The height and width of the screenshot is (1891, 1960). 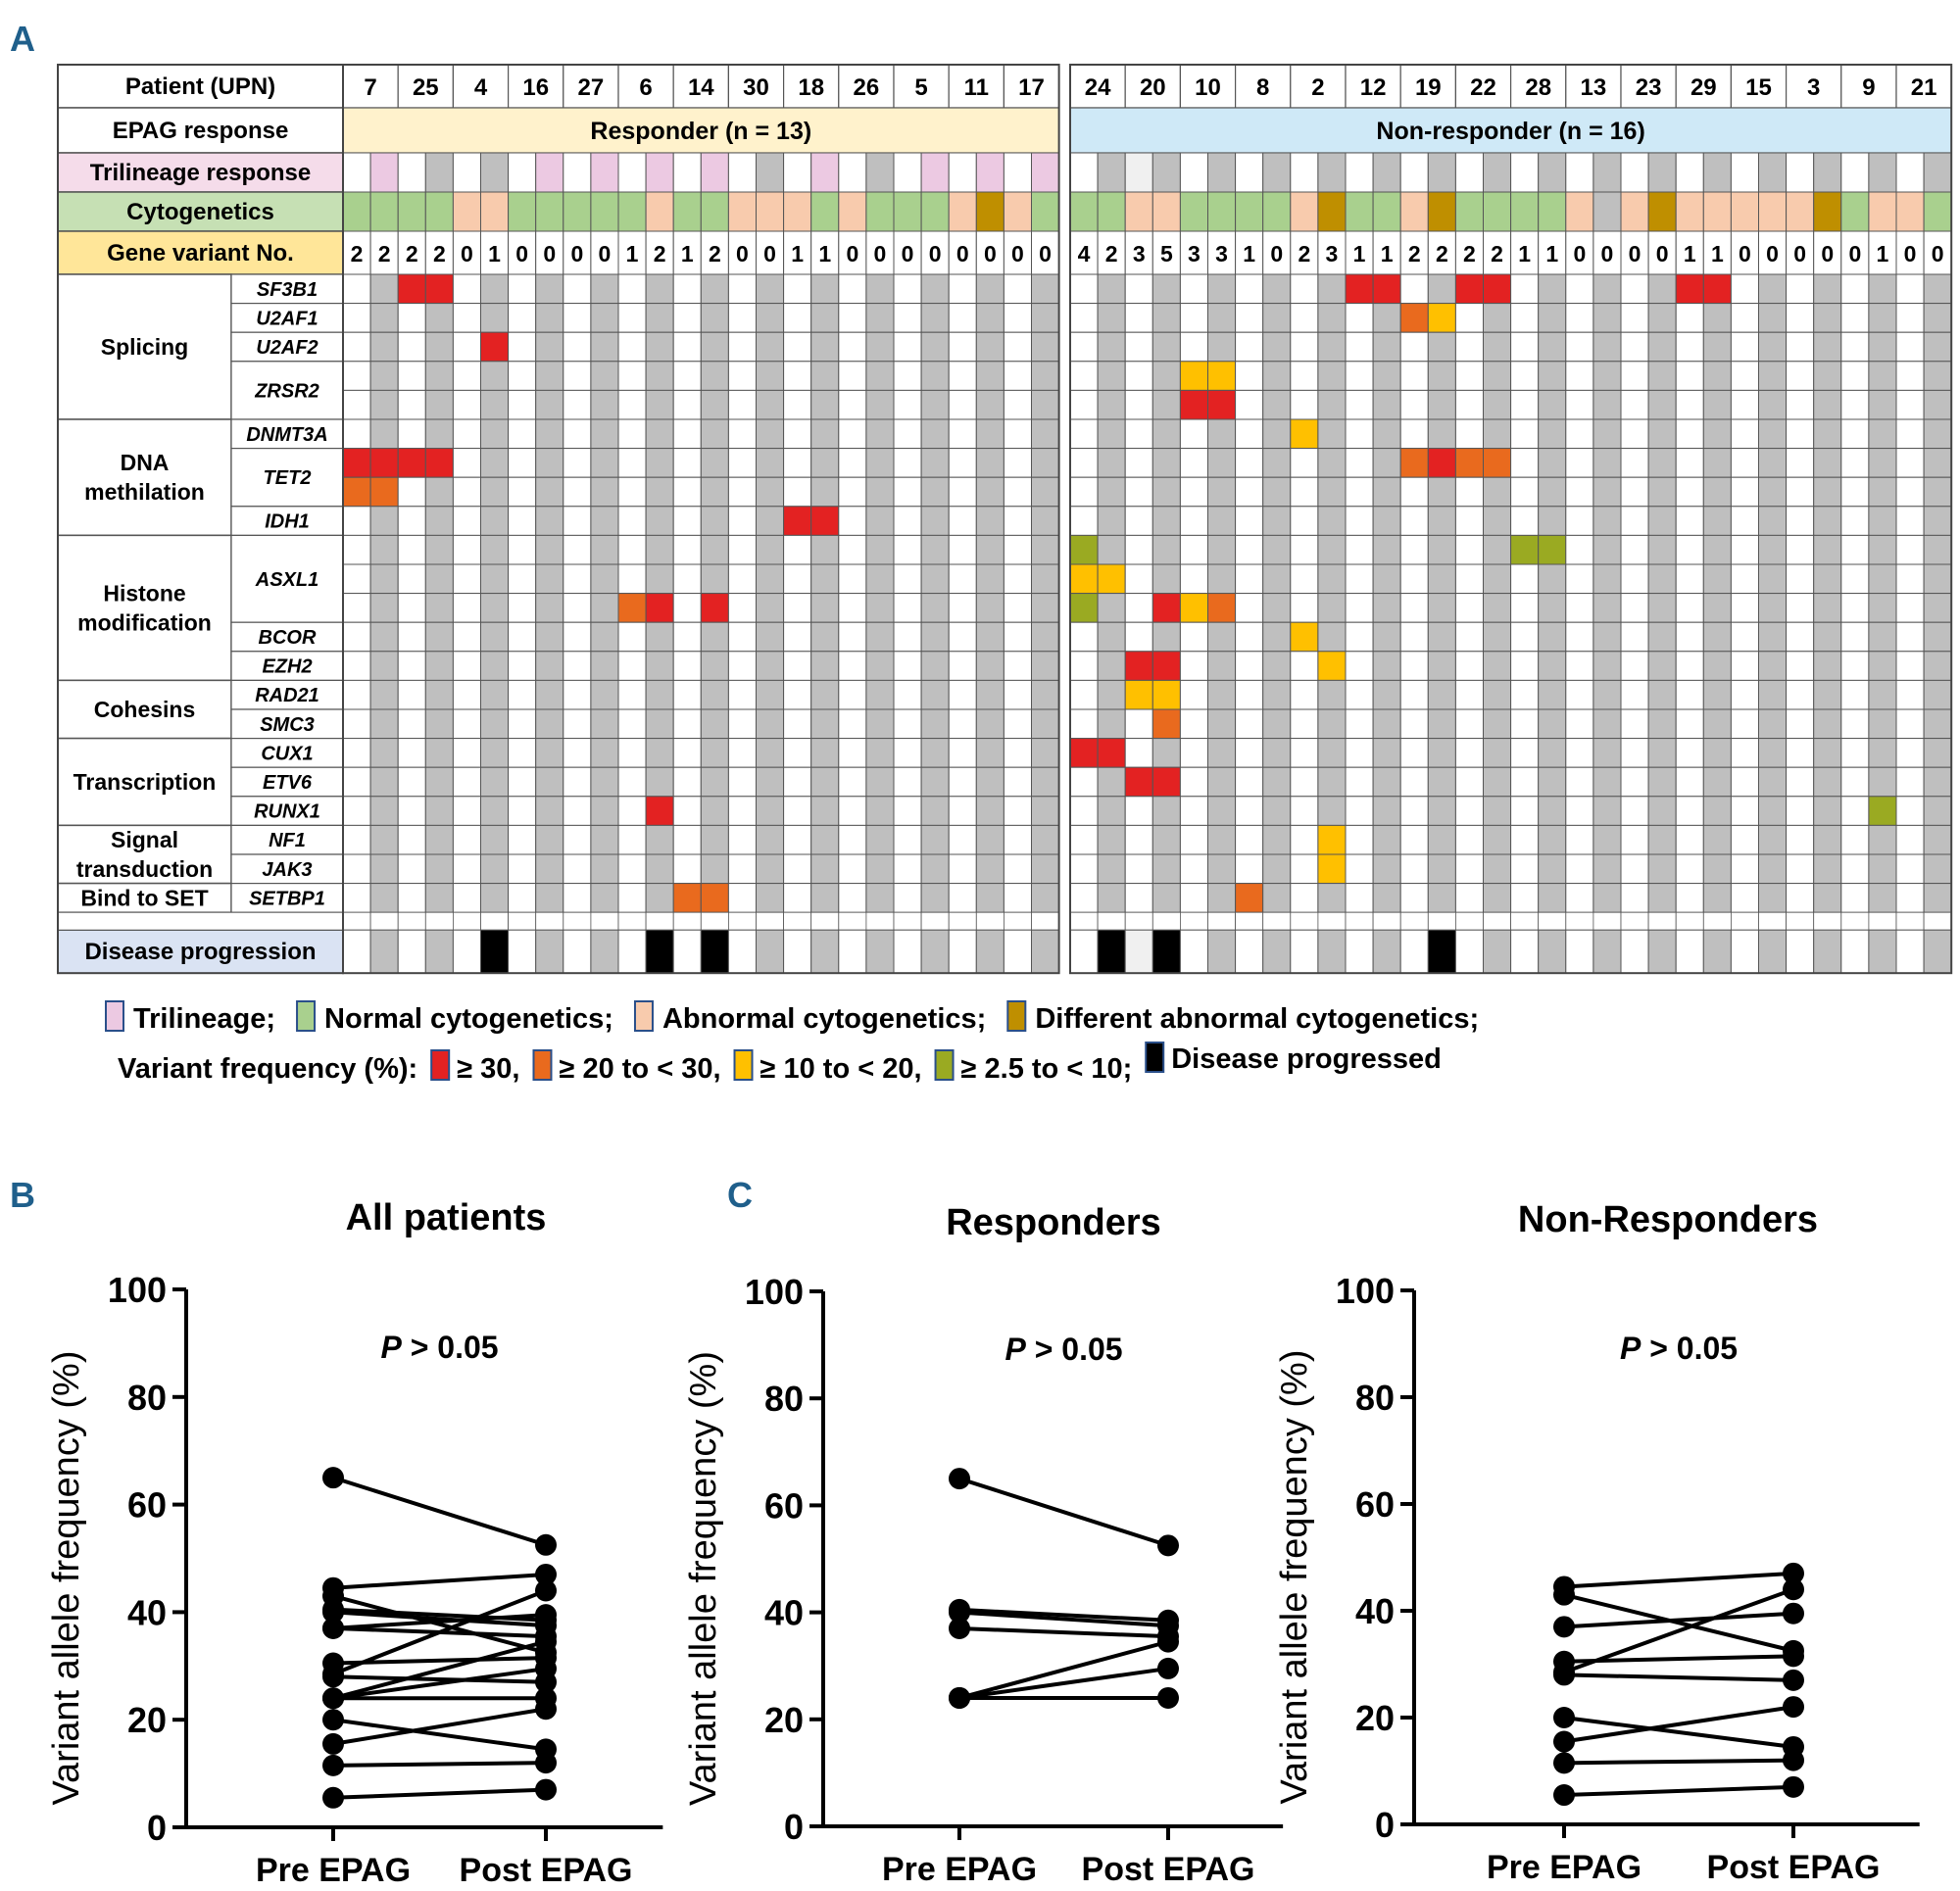 What do you see at coordinates (287, 580) in the screenshot?
I see `gene-label: ASXL1` at bounding box center [287, 580].